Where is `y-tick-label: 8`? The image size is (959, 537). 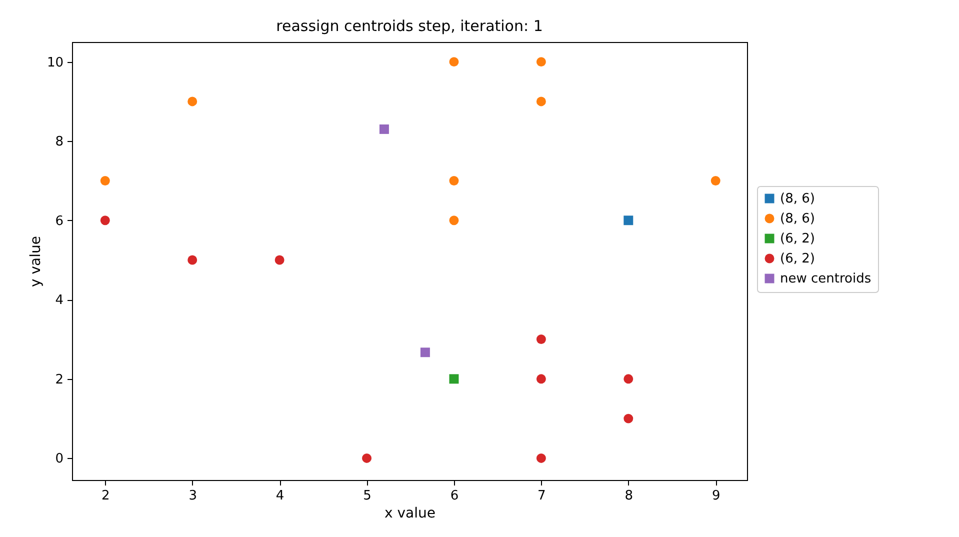
y-tick-label: 8 is located at coordinates (59, 142).